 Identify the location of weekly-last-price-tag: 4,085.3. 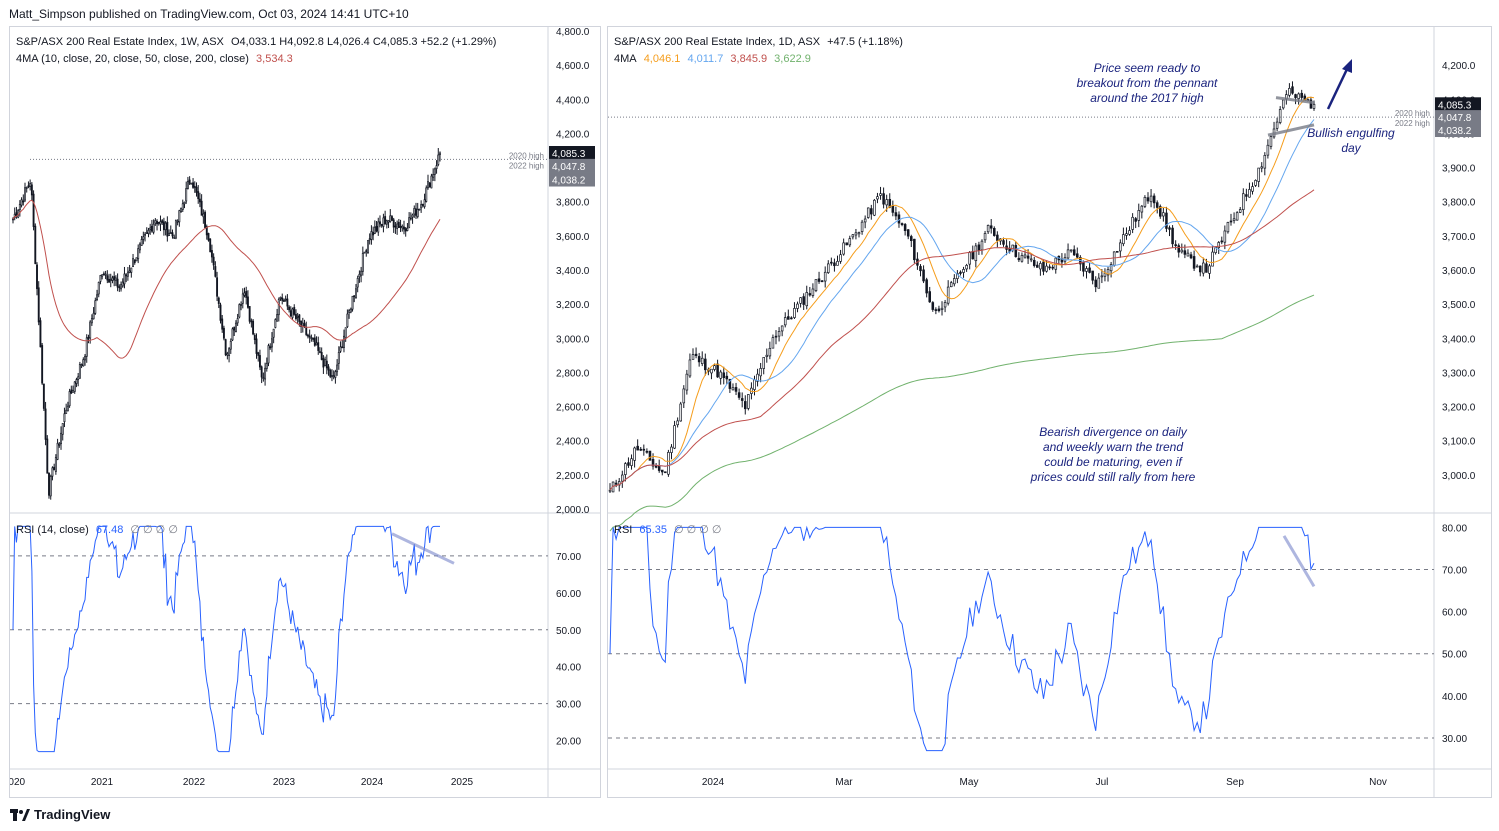
(569, 154).